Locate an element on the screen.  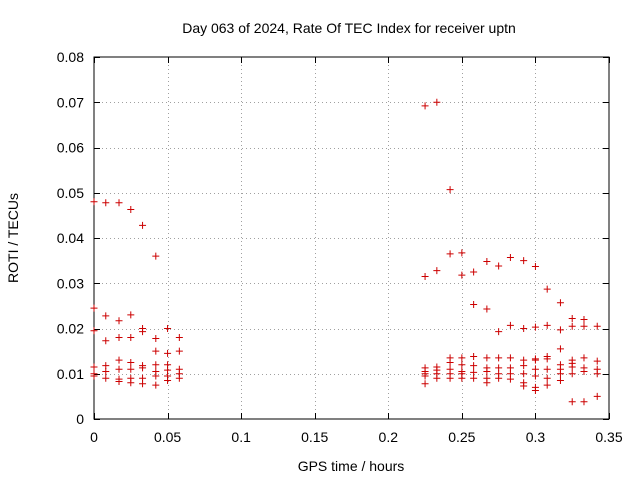
y-tick-label: 0.04 is located at coordinates (70, 238).